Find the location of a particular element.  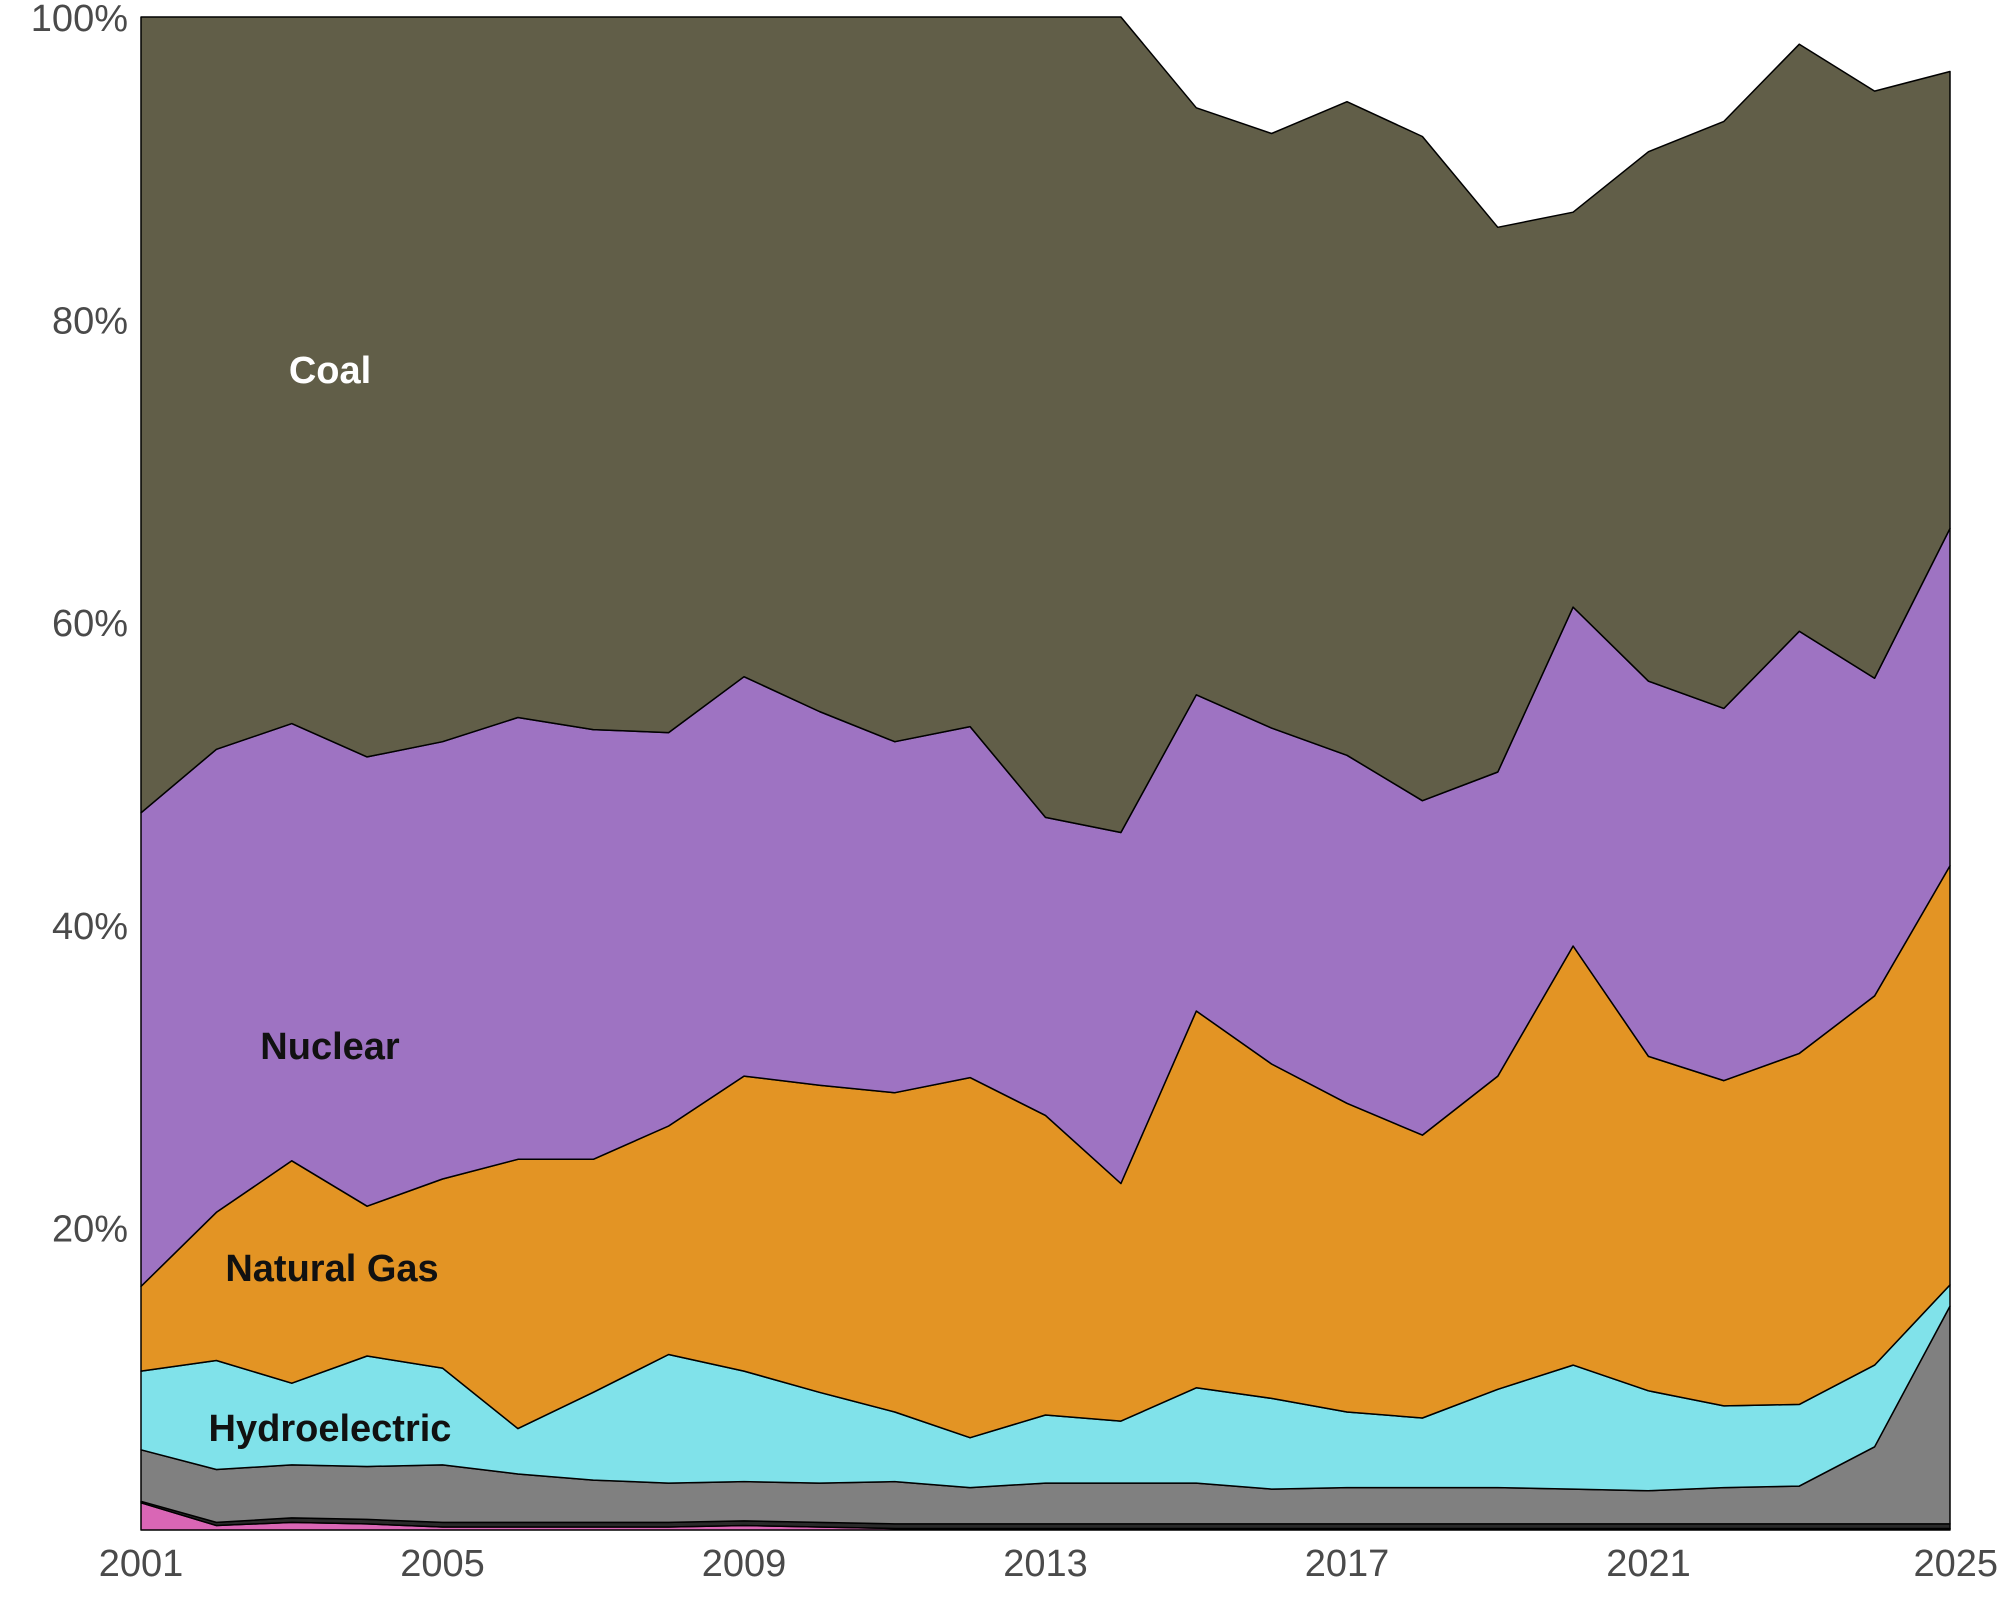

x-tick-label: 2005 is located at coordinates (442, 1564).